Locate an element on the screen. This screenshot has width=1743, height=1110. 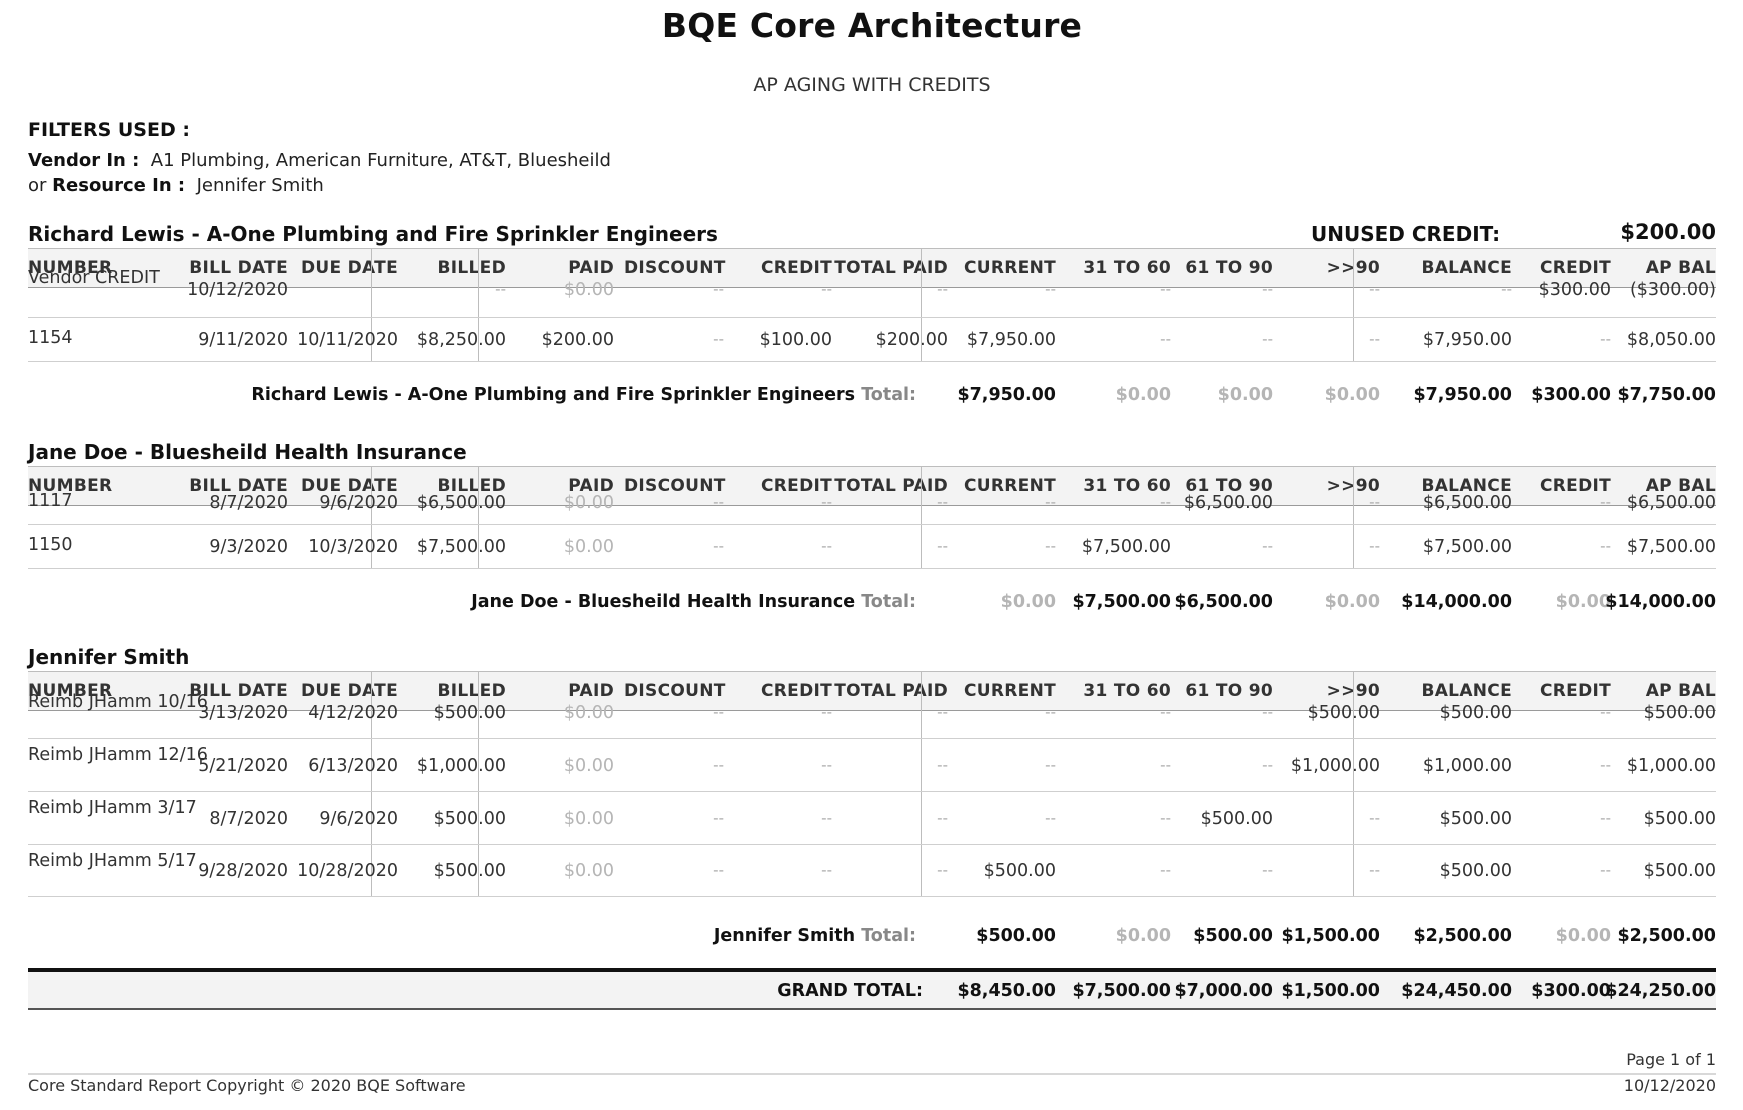
column-header-61-to-90: 61 TO 90 is located at coordinates (1229, 486).